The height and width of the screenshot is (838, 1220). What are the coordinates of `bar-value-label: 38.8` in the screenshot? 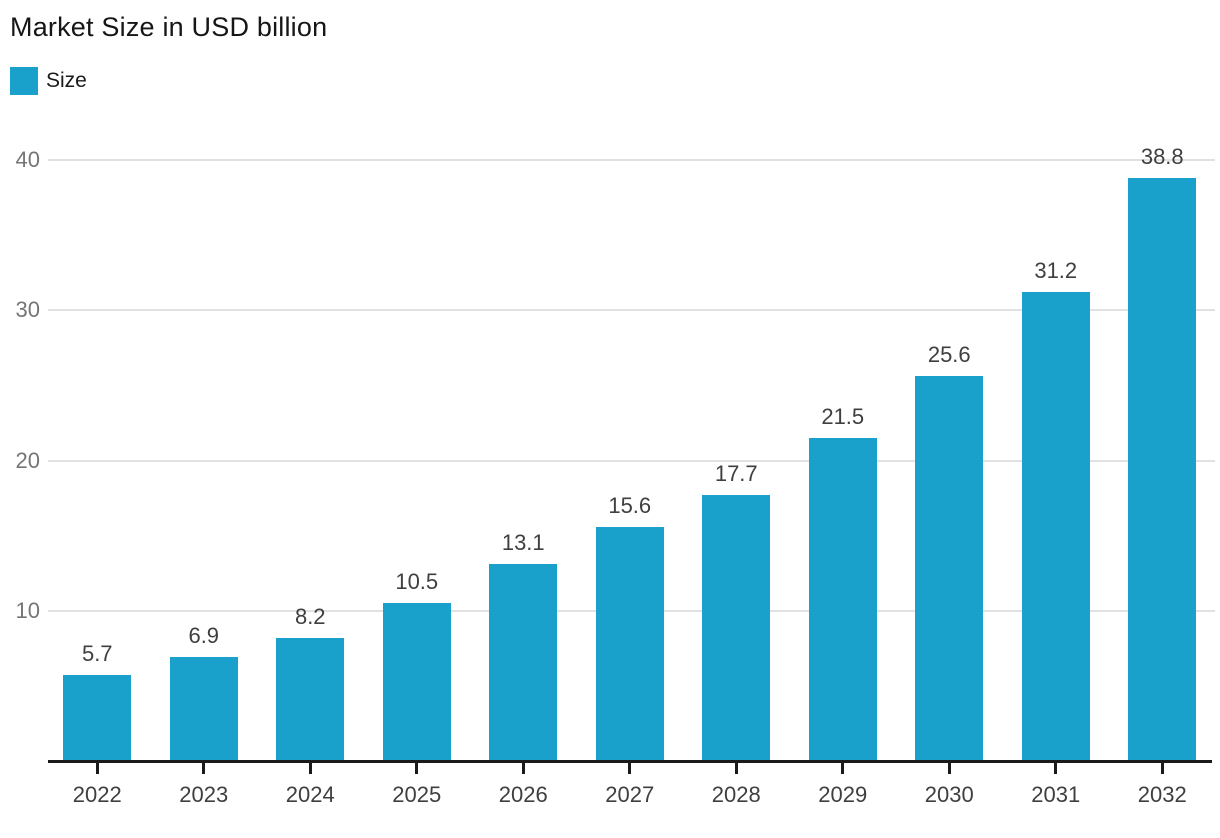 It's located at (1162, 157).